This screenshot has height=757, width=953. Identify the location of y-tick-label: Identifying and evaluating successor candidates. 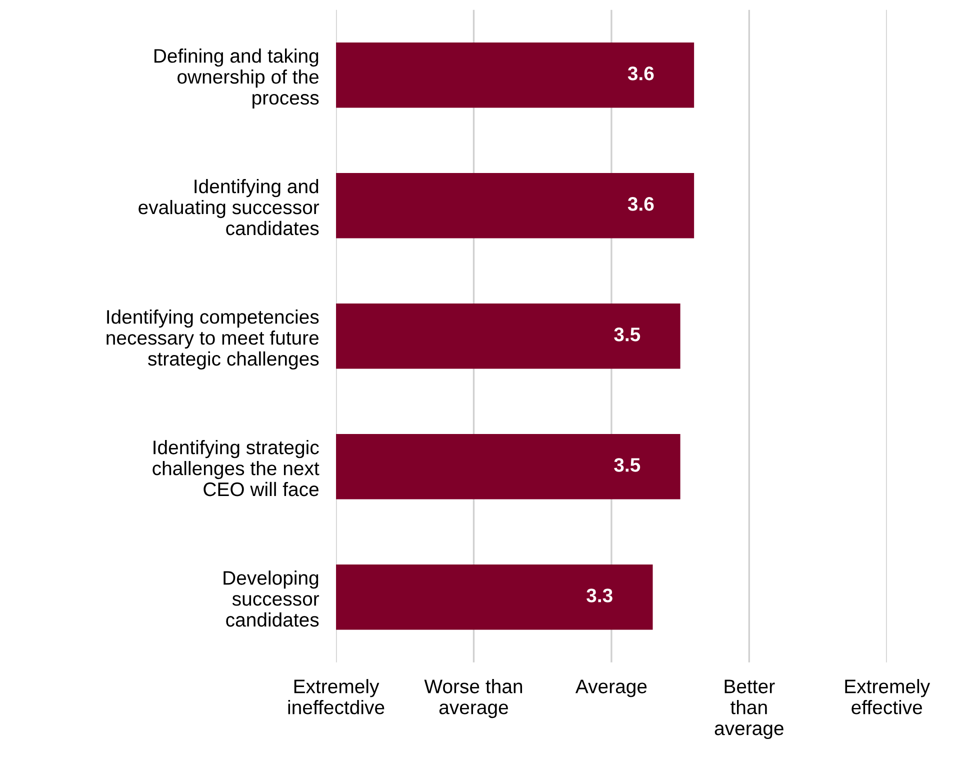
(229, 207).